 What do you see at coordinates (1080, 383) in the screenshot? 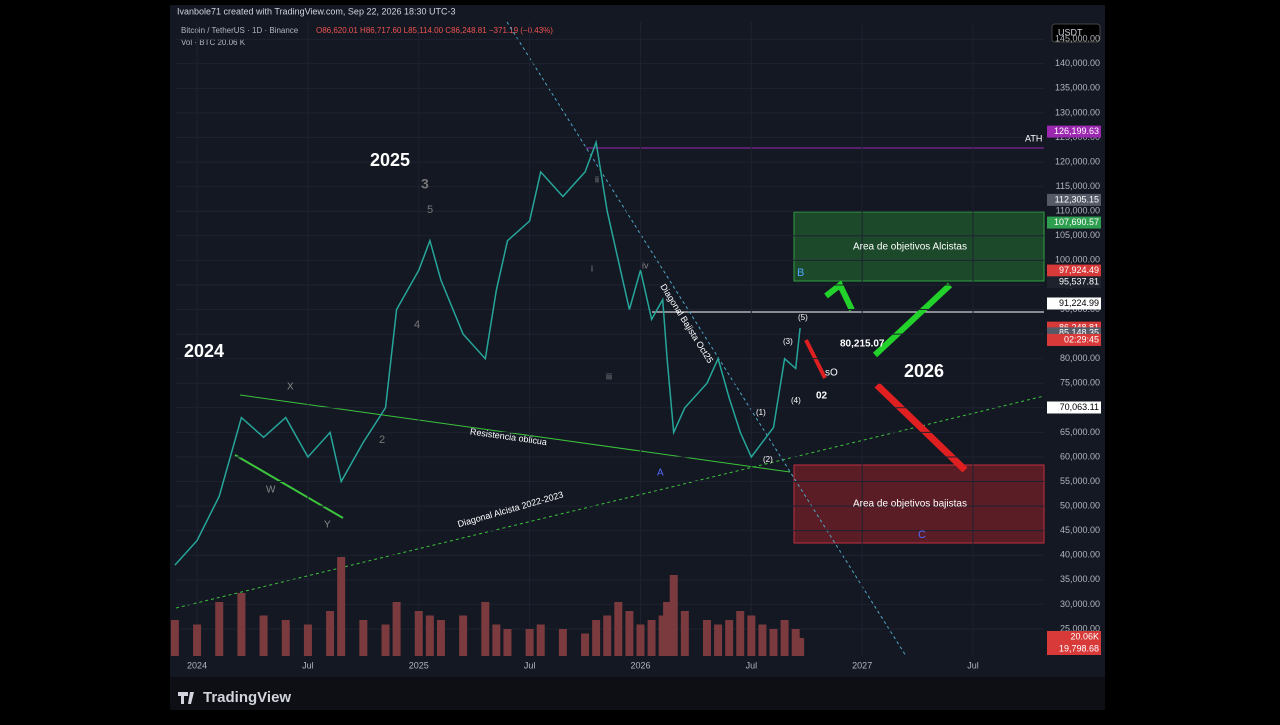
I see `y-tick-label: 75,000.00` at bounding box center [1080, 383].